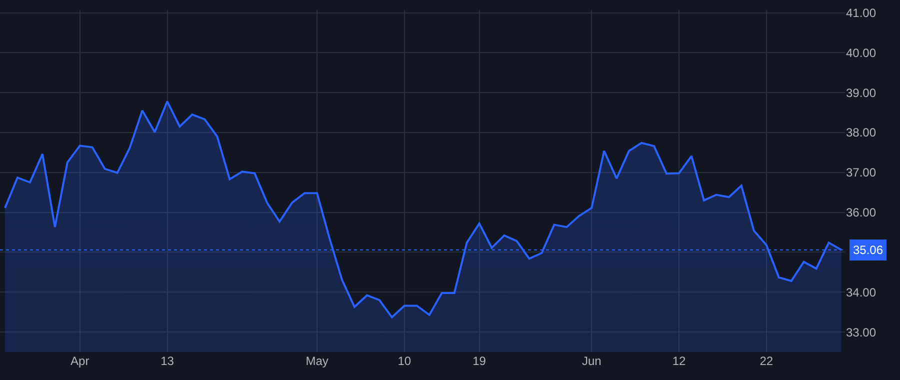 This screenshot has width=900, height=380. I want to click on x-tick-label: 10, so click(405, 361).